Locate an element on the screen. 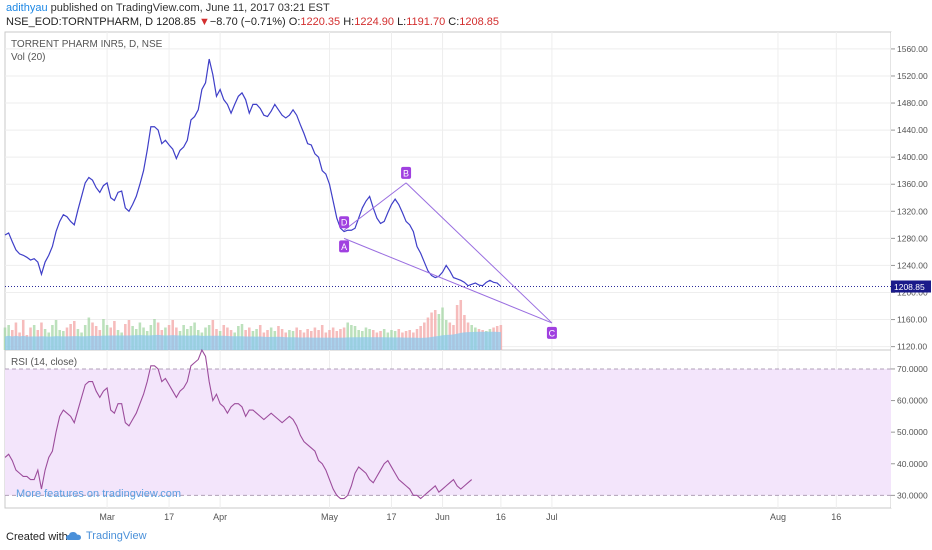 Image resolution: width=932 pixels, height=550 pixels. pattern-point-label: D is located at coordinates (344, 223).